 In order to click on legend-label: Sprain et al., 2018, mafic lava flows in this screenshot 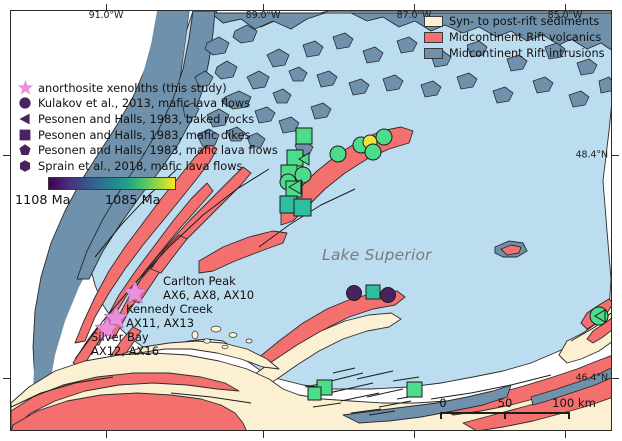, I will do `click(140, 165)`.